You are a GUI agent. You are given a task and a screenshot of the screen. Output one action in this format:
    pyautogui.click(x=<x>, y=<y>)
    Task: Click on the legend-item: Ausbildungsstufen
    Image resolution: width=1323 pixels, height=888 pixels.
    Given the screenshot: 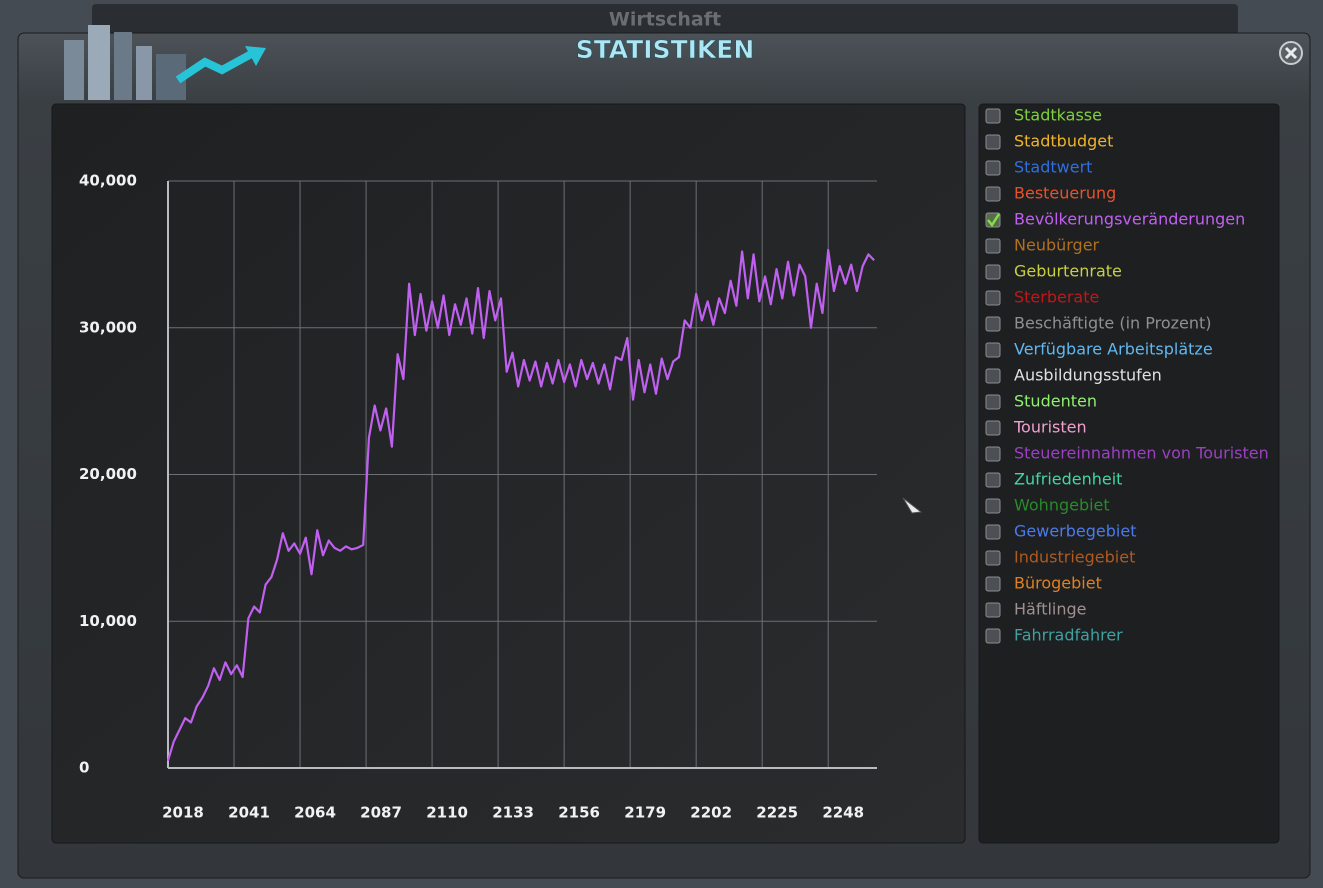 What is the action you would take?
    pyautogui.click(x=1073, y=375)
    